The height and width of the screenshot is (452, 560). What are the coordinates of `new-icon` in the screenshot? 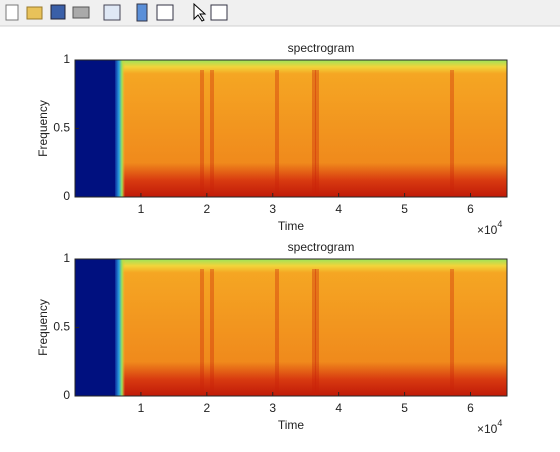 It's located at (12, 12).